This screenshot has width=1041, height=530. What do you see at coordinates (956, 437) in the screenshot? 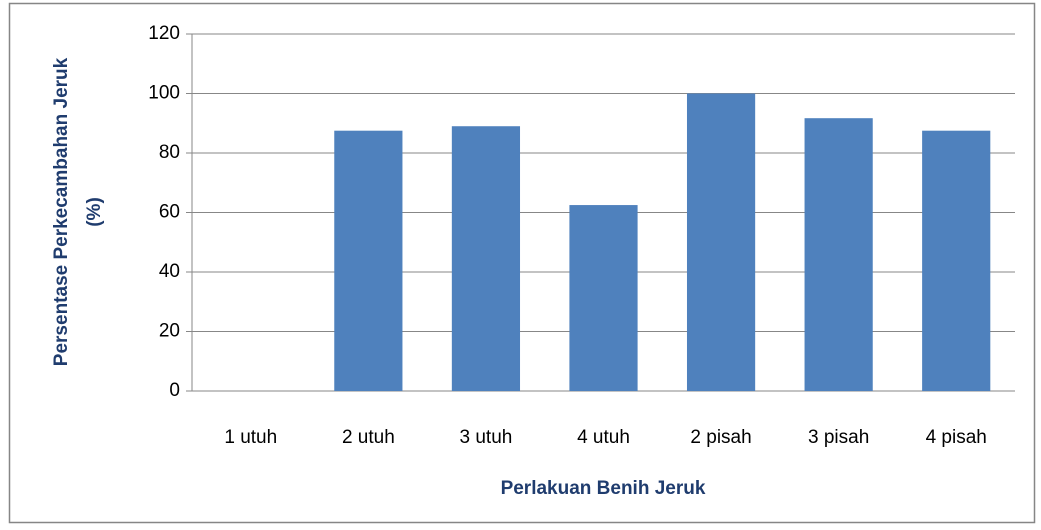
I see `x-tick-label: 4 pisah` at bounding box center [956, 437].